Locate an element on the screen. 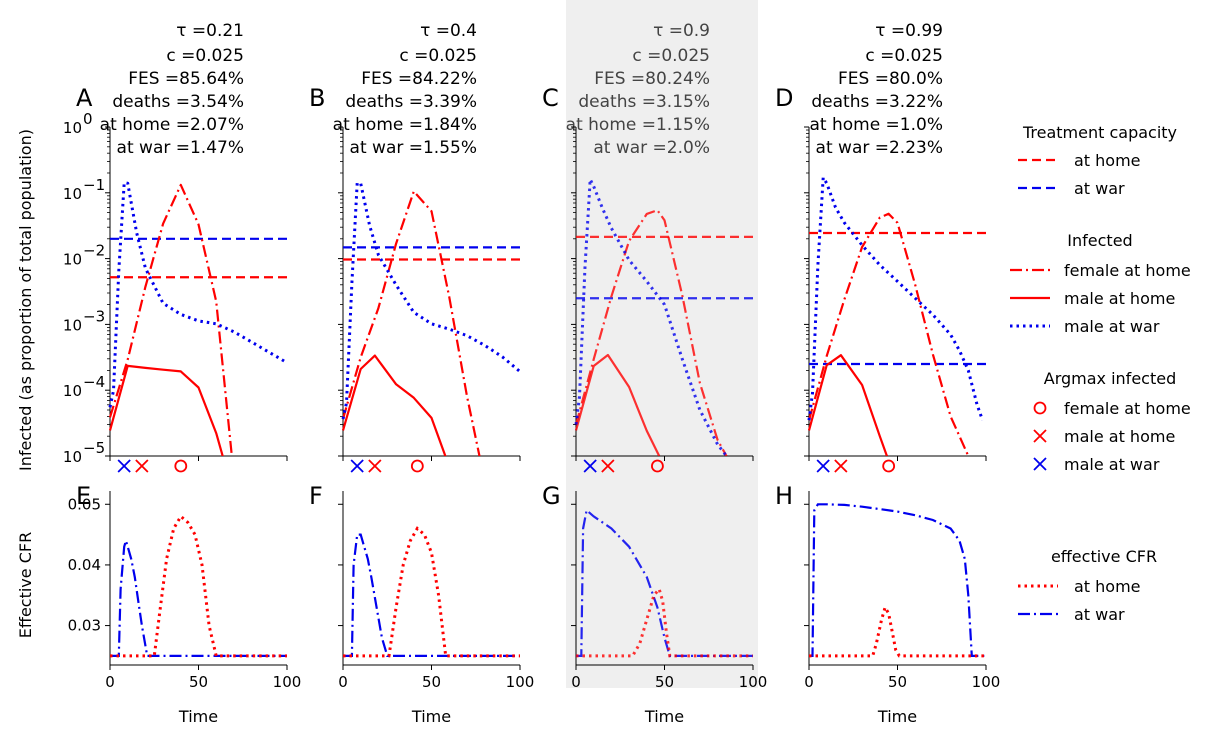  legend-capacity-title: Treatment capacity is located at coordinates (1099, 132).